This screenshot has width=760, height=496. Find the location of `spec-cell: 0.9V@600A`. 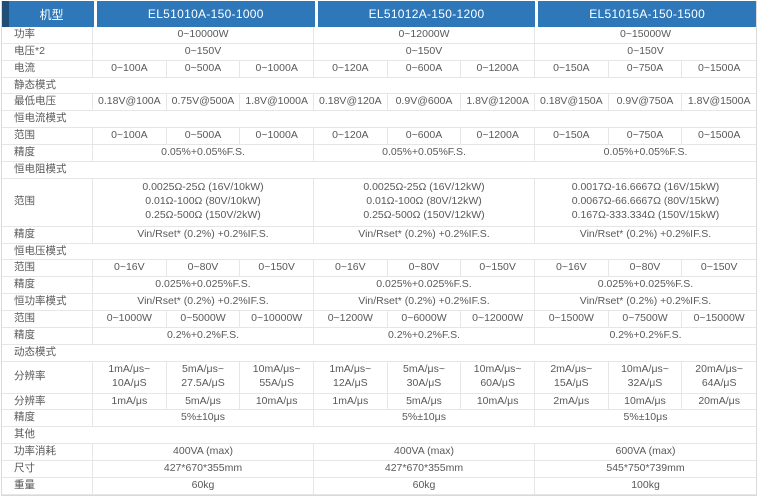

spec-cell: 0.9V@600A is located at coordinates (424, 103).